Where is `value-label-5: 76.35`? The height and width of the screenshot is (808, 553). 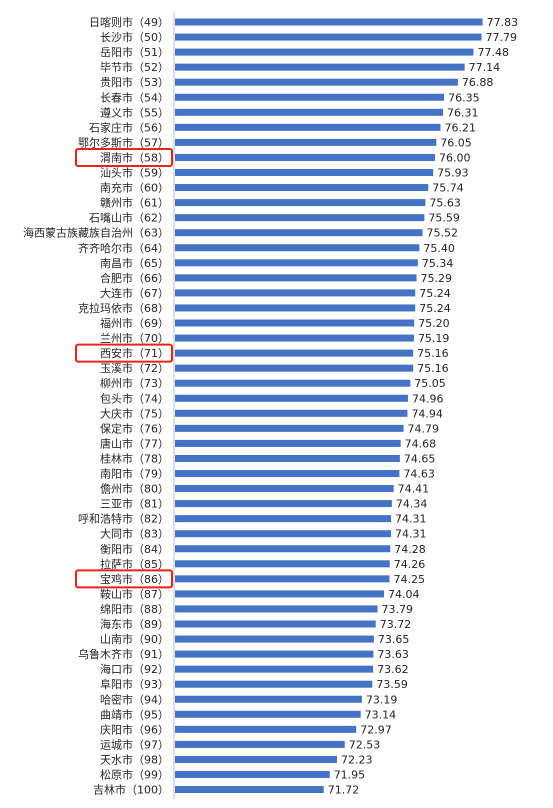 value-label-5: 76.35 is located at coordinates (464, 97).